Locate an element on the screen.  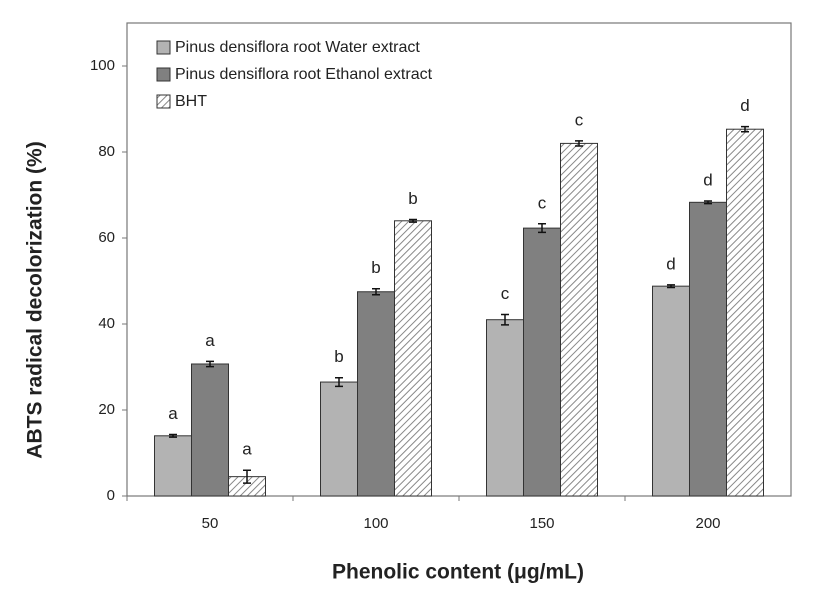
x-axis-title: Phenolic content (μg/mL) is located at coordinates (458, 572).